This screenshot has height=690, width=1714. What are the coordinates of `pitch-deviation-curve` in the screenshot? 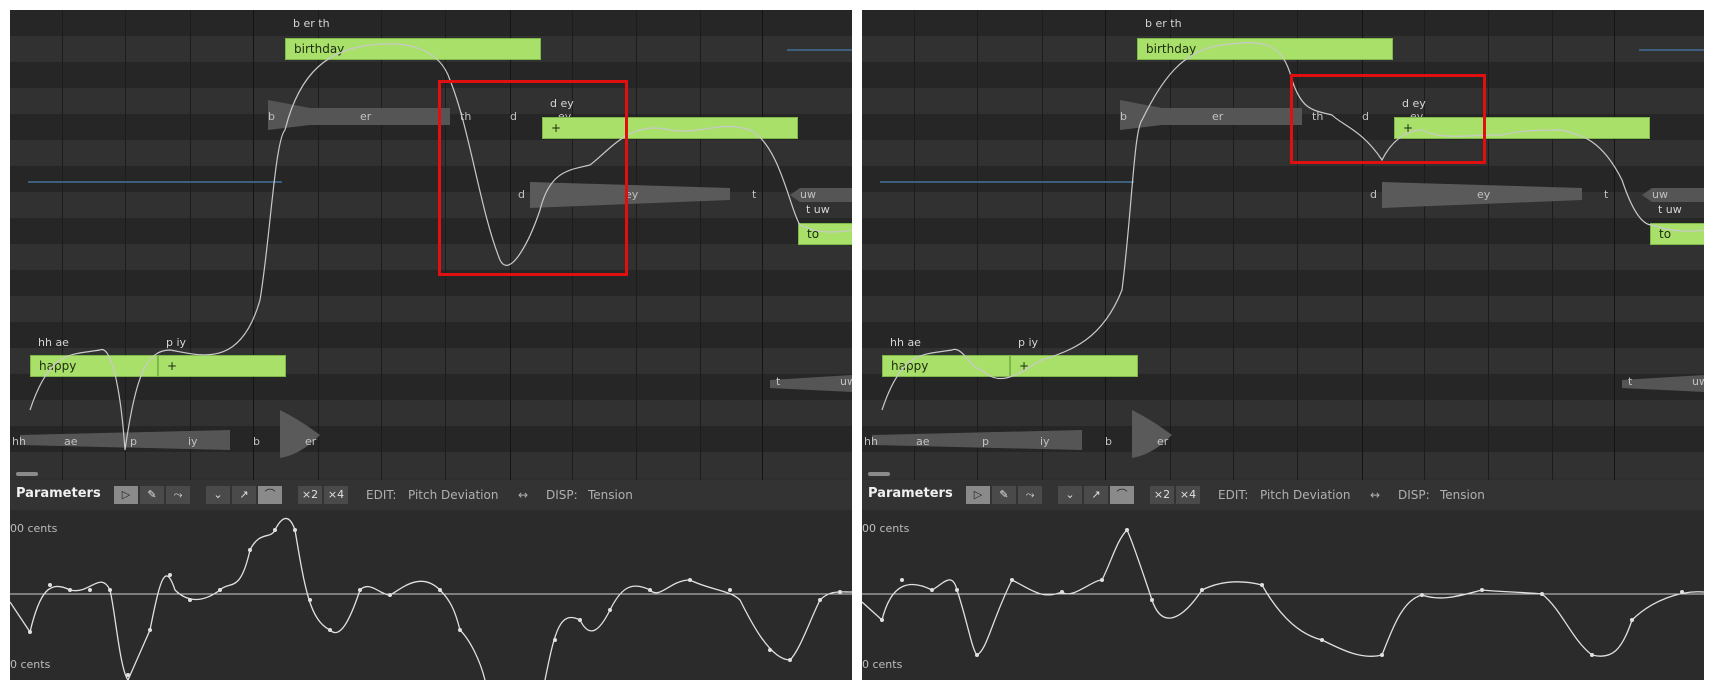 It's located at (431, 598).